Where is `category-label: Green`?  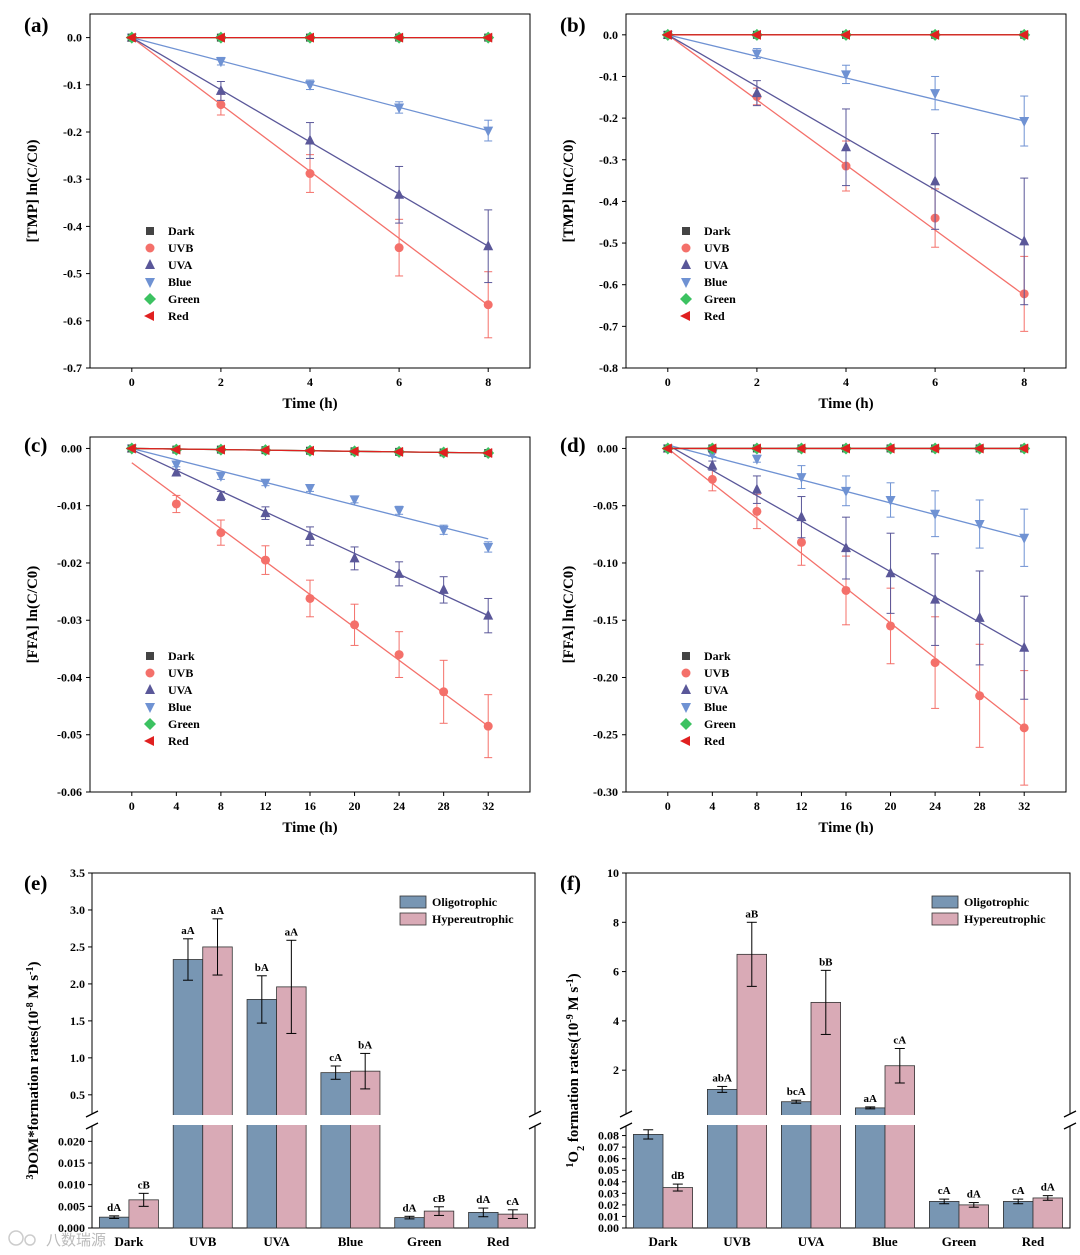 category-label: Green is located at coordinates (424, 1241).